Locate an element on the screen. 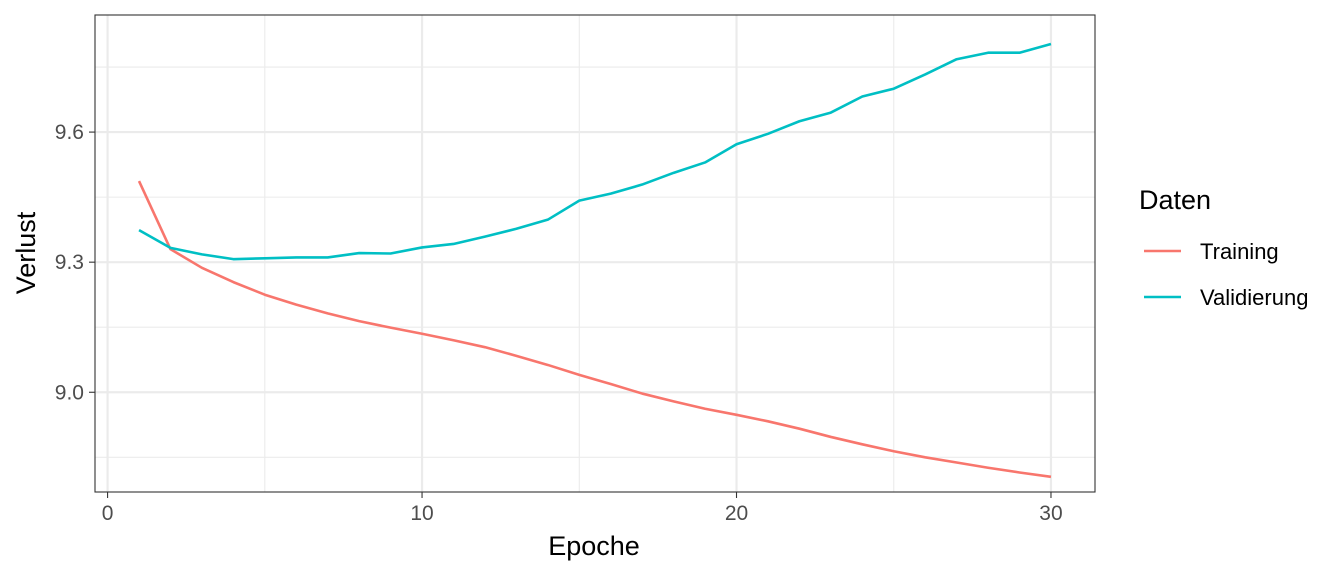  x-tick-label: 10 is located at coordinates (421, 513).